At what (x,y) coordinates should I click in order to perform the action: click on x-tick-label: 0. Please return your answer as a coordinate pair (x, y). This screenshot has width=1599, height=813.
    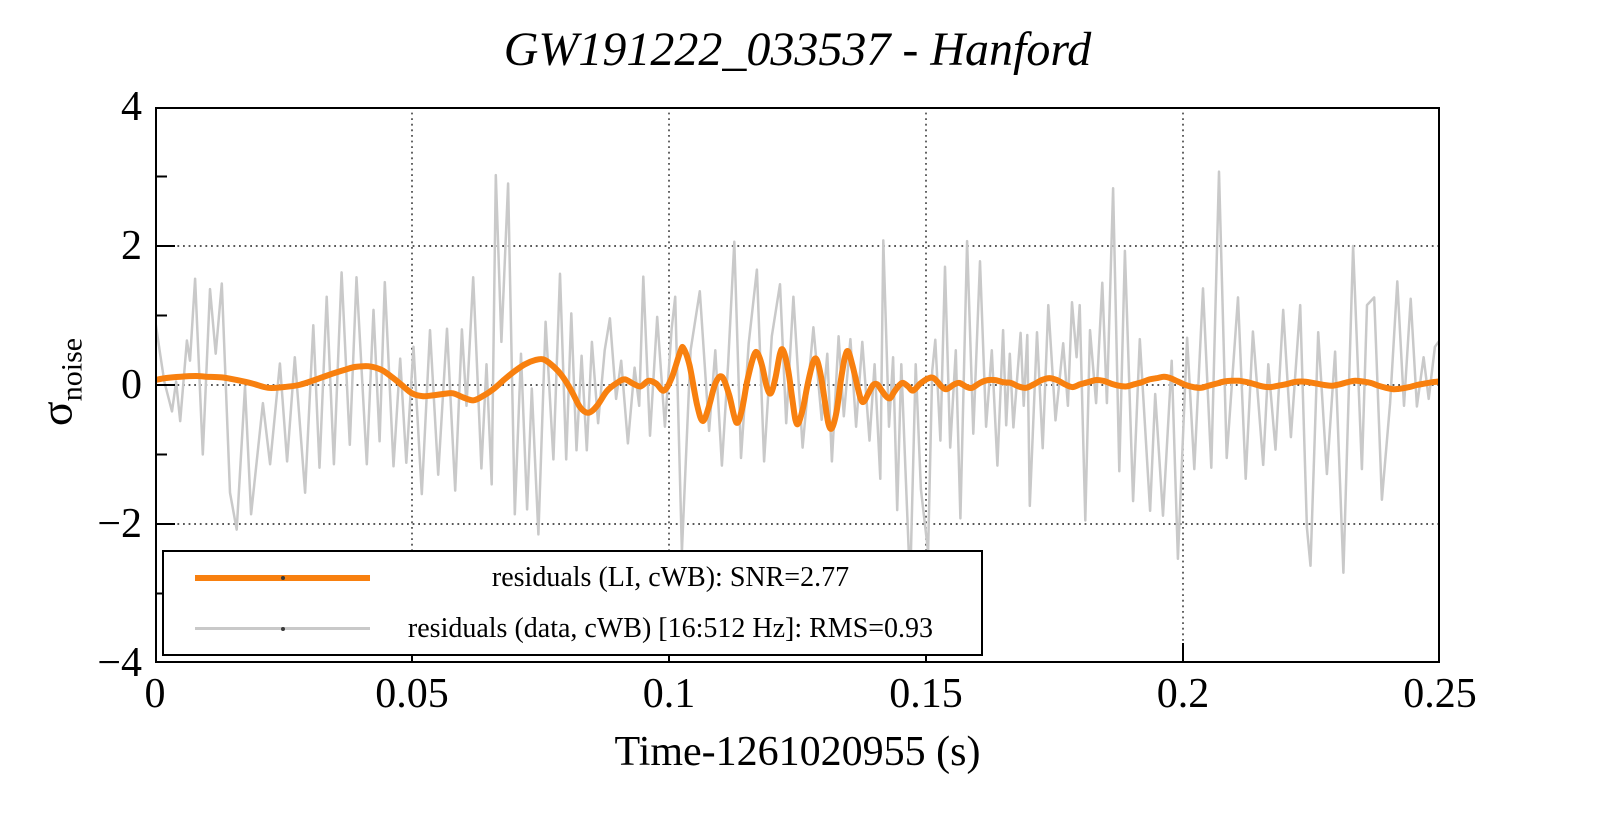
    Looking at the image, I should click on (155, 694).